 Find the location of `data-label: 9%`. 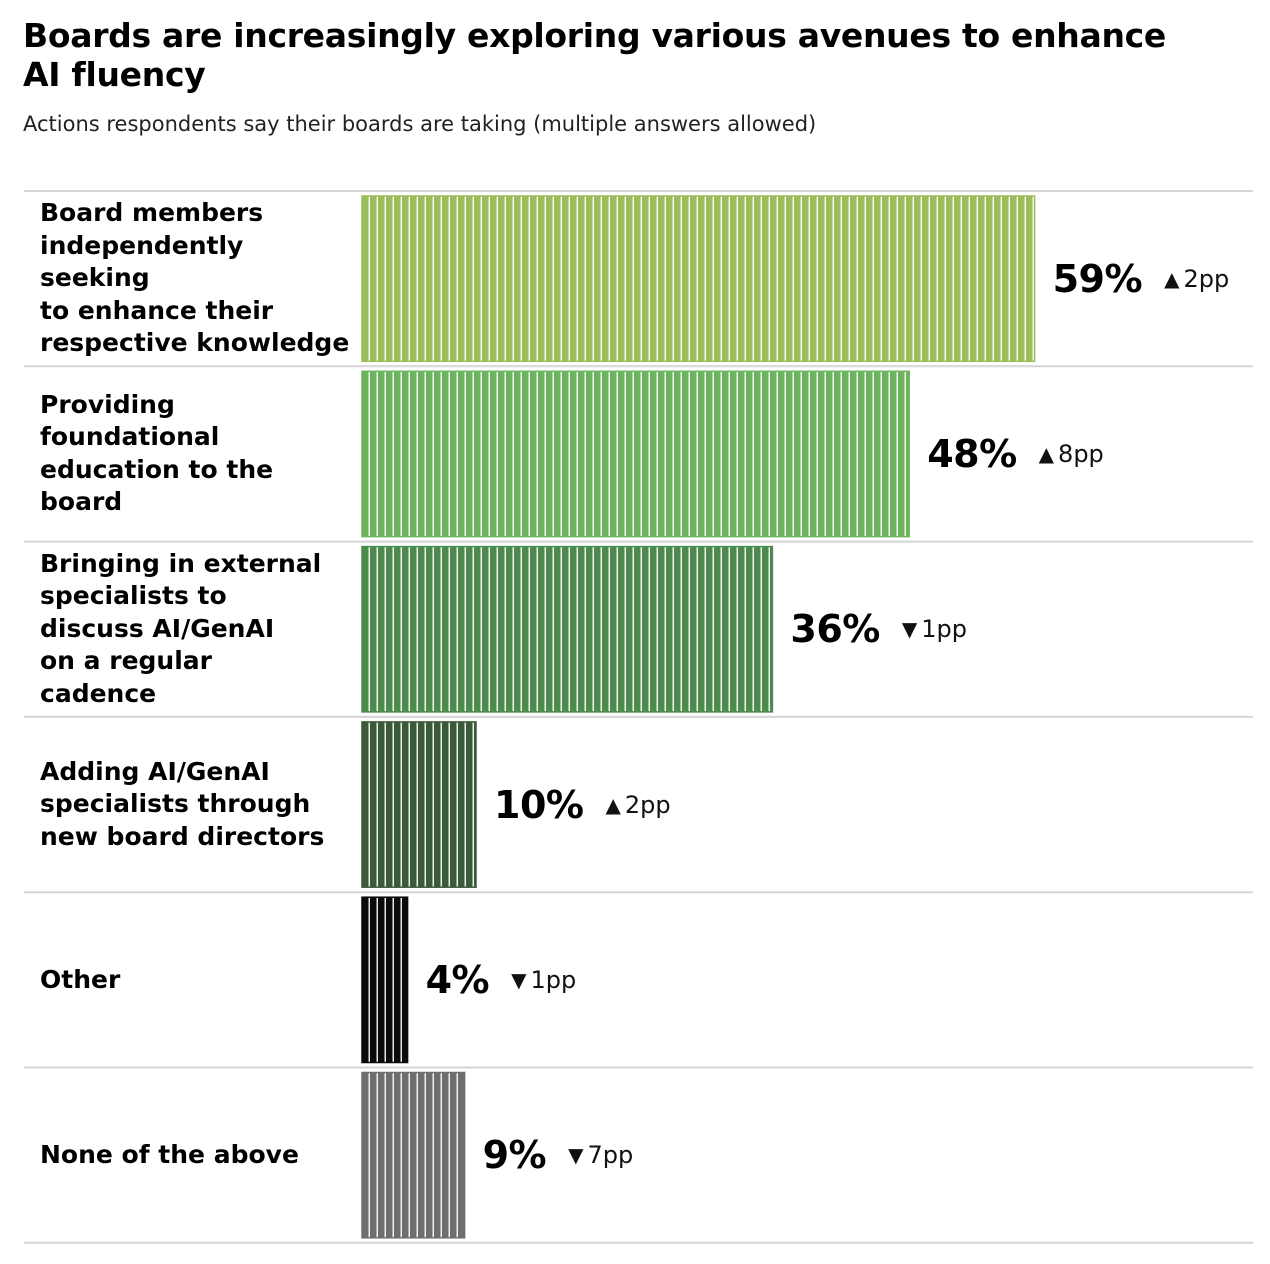

data-label: 9% is located at coordinates (514, 1155).